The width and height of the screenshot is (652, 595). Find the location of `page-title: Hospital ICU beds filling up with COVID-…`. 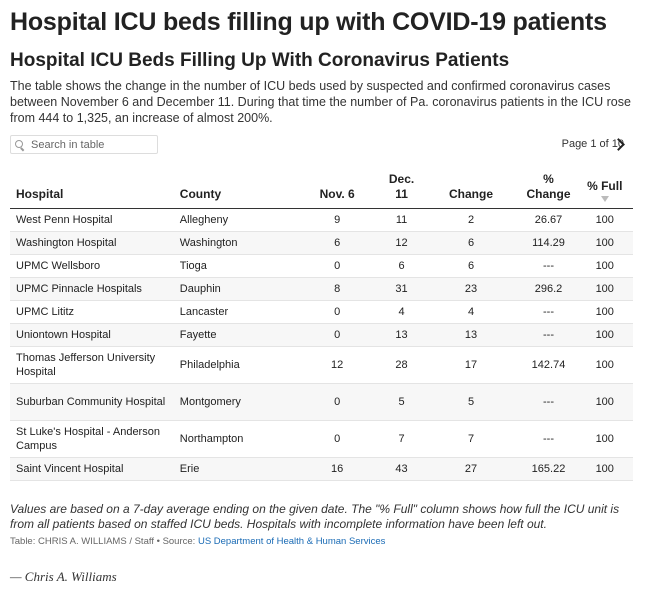

page-title: Hospital ICU beds filling up with COVID-… is located at coordinates (308, 22).